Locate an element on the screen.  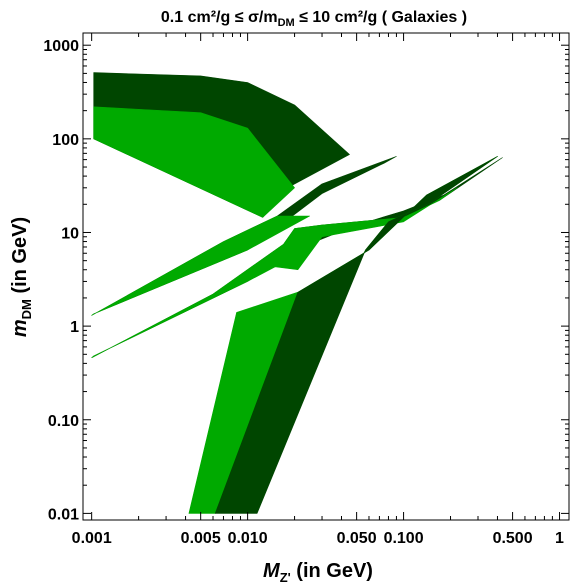
x-tick-label: 0.050 is located at coordinates (357, 538).